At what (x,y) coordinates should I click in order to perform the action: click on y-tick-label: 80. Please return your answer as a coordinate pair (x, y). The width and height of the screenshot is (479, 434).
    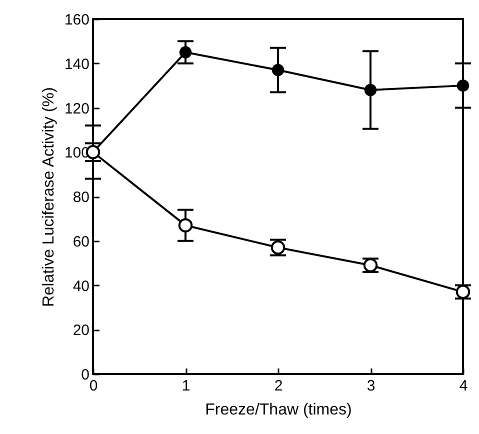
    Looking at the image, I should click on (81, 197).